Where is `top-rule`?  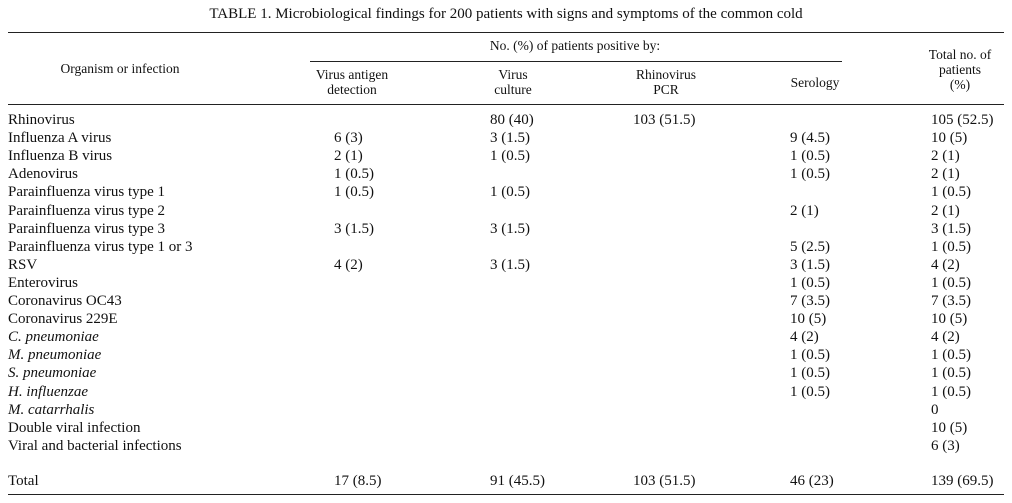
top-rule is located at coordinates (506, 32).